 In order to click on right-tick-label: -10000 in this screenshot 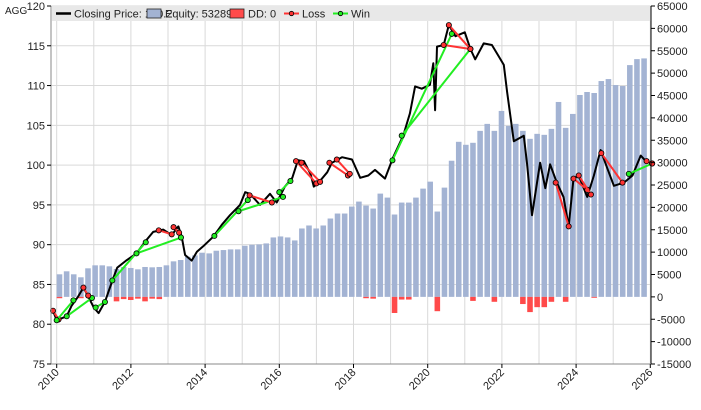, I will do `click(674, 343)`.